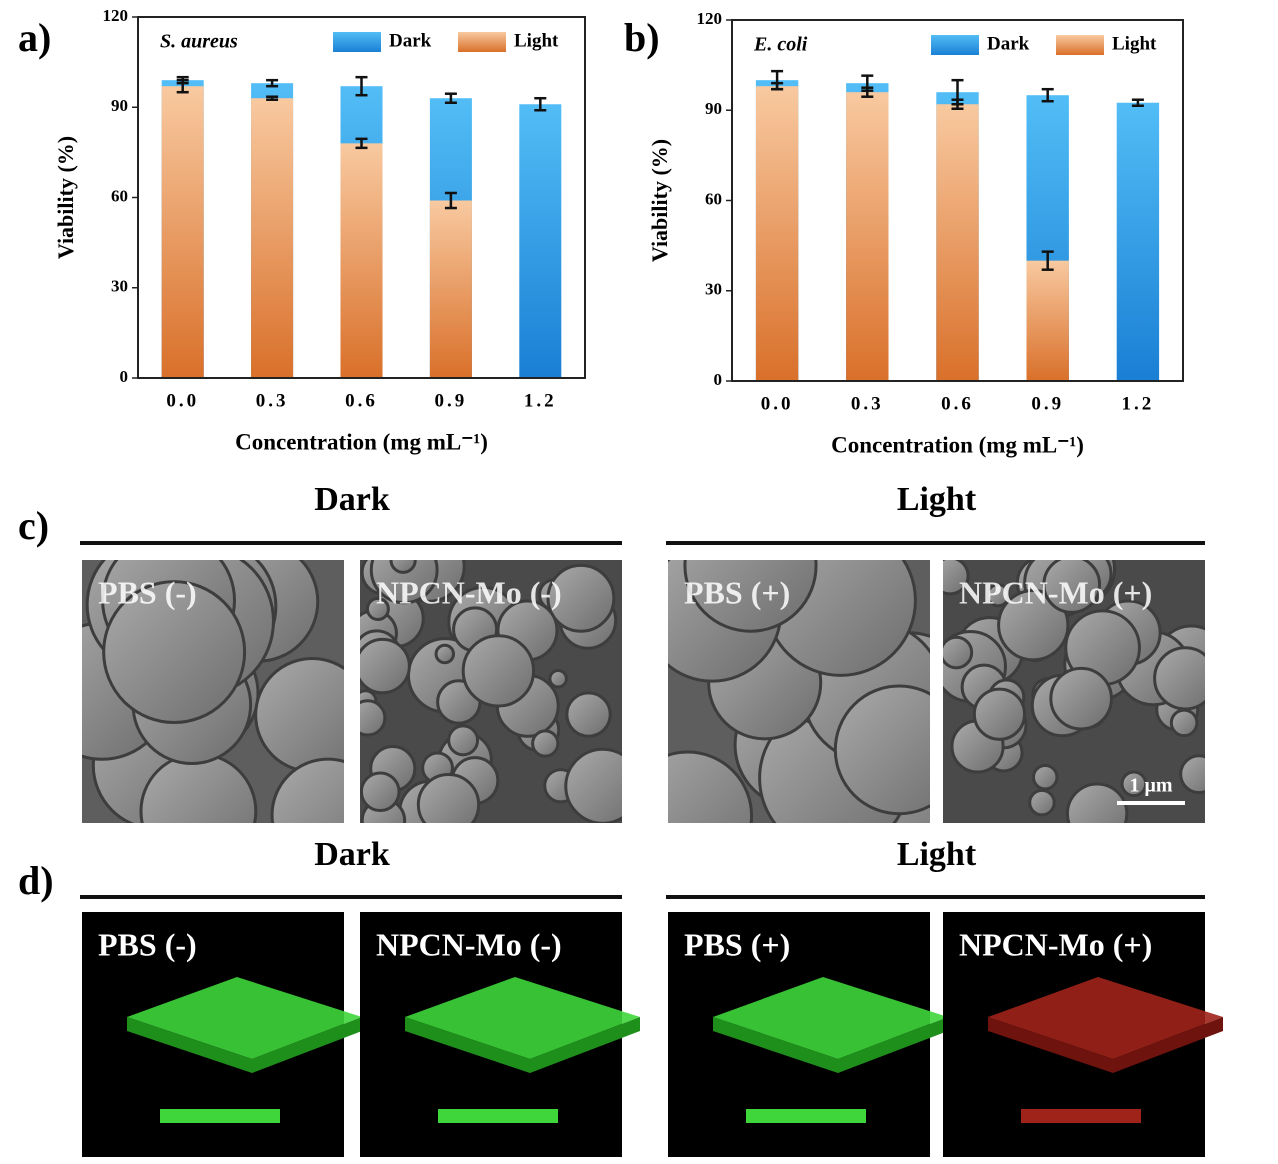 The height and width of the screenshot is (1164, 1278). What do you see at coordinates (124, 376) in the screenshot?
I see `y-tick-label: 0` at bounding box center [124, 376].